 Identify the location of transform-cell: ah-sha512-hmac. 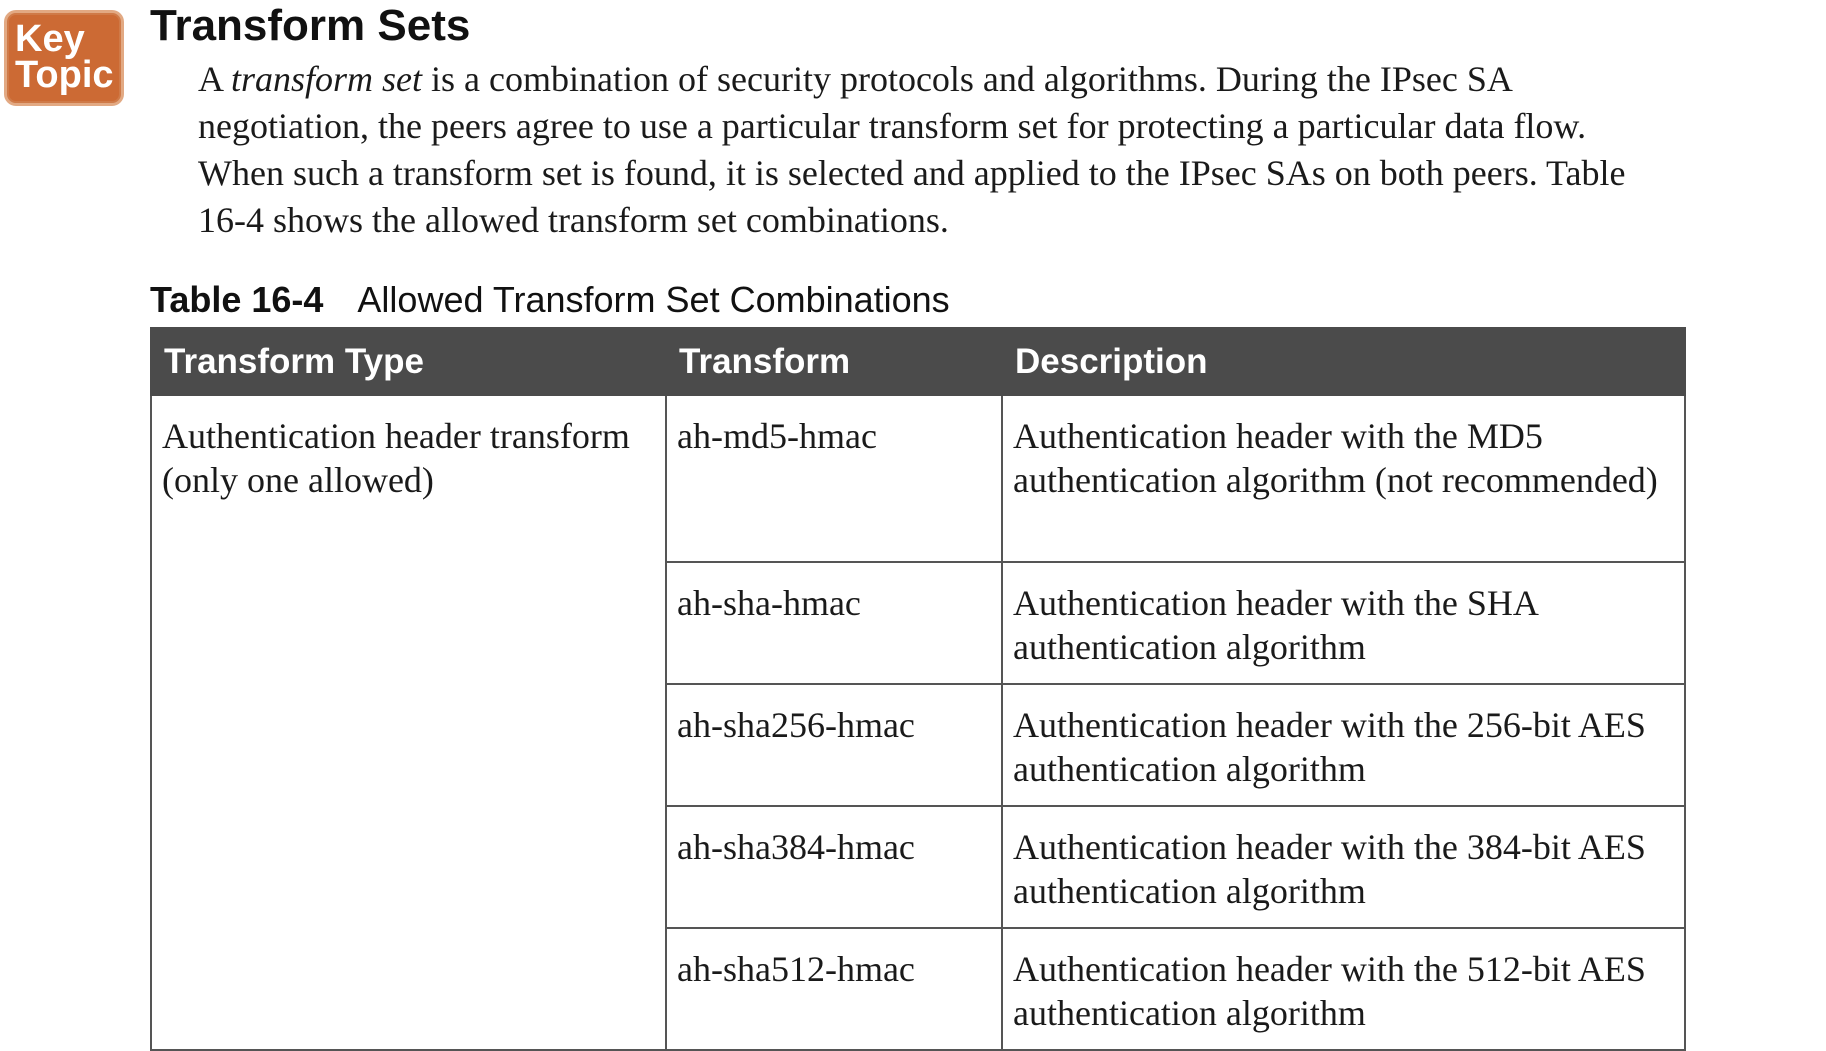
(834, 989).